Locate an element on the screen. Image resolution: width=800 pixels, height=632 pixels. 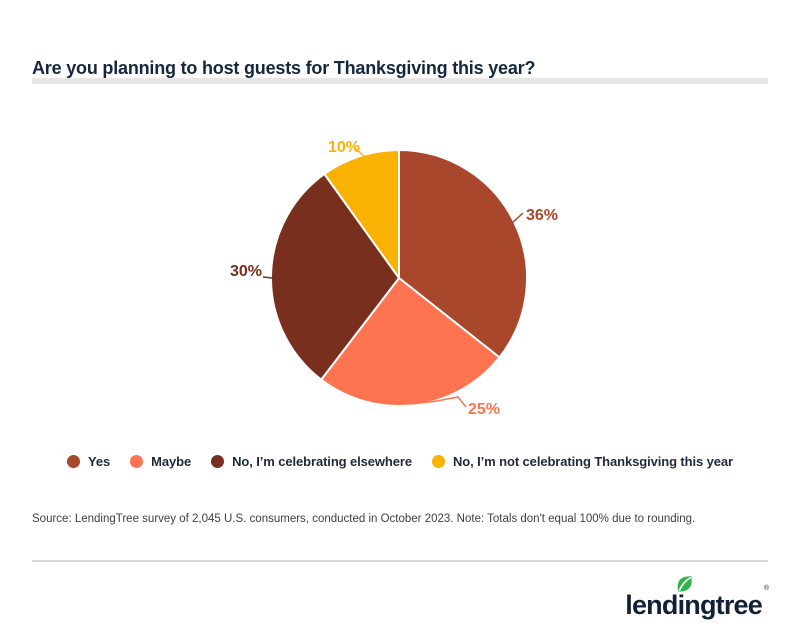
title-divider is located at coordinates (400, 81).